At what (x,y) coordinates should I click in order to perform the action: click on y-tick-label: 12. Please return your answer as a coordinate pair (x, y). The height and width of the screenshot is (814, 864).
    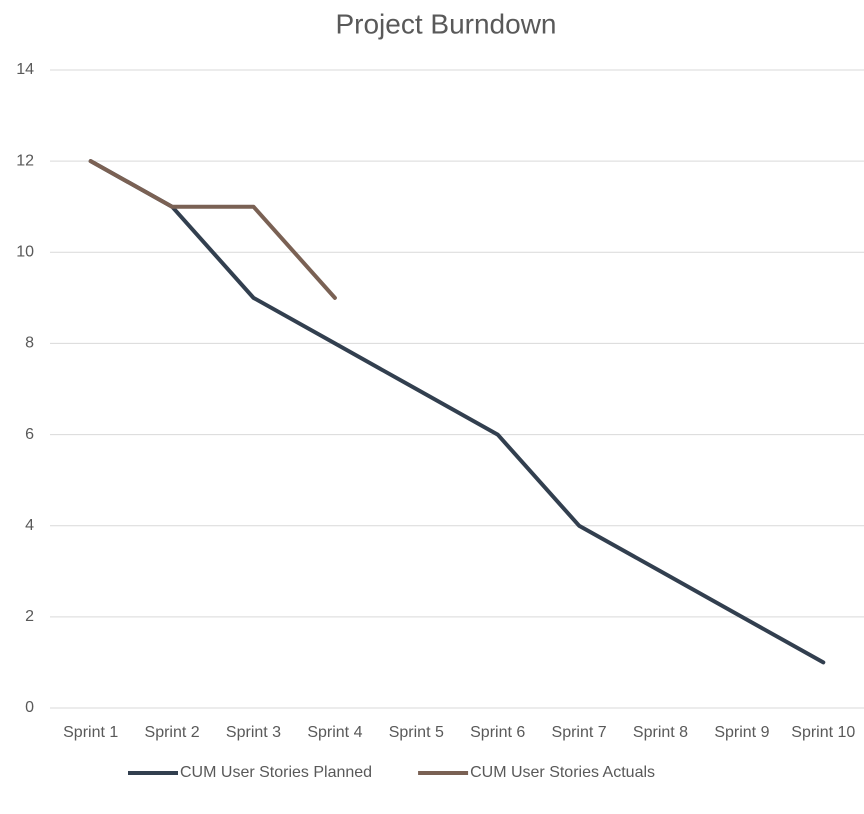
    Looking at the image, I should click on (25, 160).